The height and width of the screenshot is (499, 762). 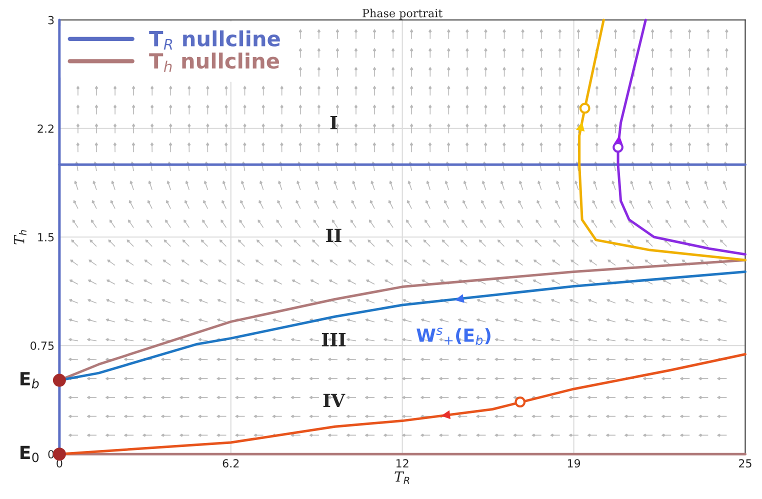 What do you see at coordinates (745, 463) in the screenshot?
I see `x-tick-label: 25` at bounding box center [745, 463].